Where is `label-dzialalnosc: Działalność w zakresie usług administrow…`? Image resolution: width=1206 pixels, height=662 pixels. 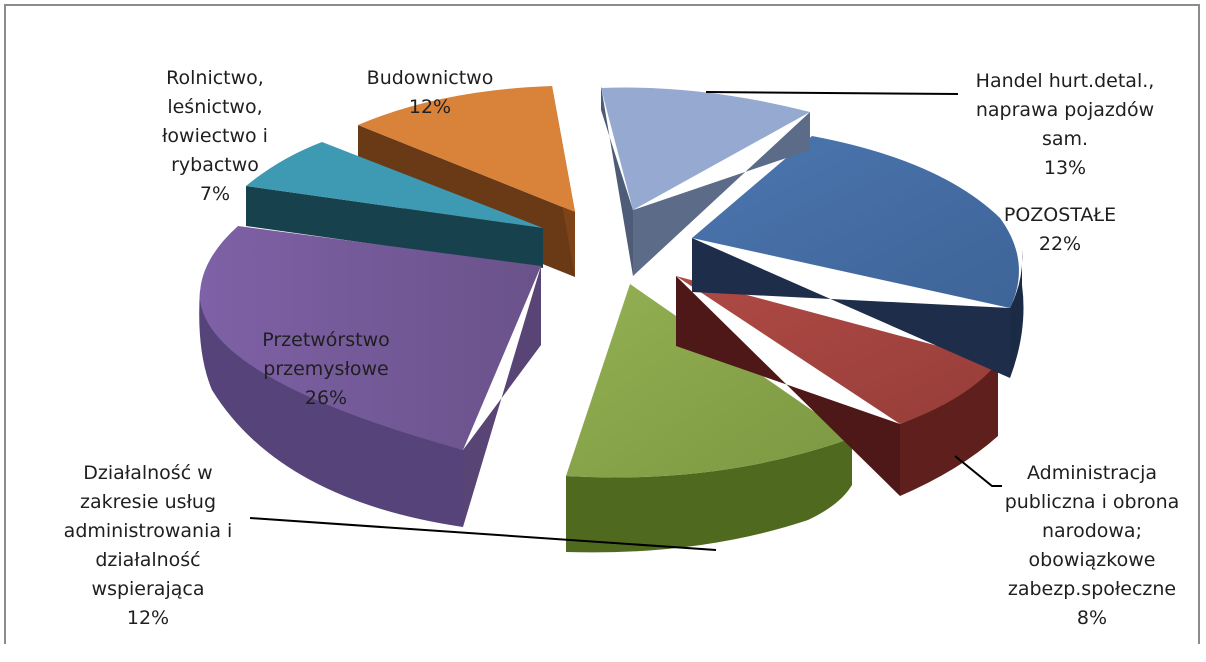
label-dzialalnosc: Działalność w zakresie usług administrow… is located at coordinates (148, 546).